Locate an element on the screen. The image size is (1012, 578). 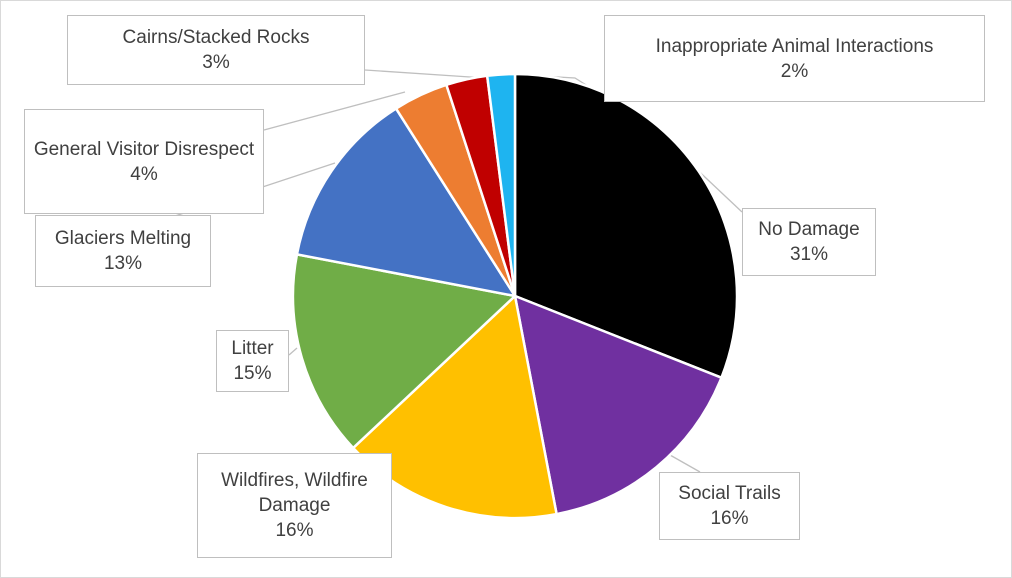
data-label-name: Cairns/Stacked Rocks is located at coordinates (216, 37).